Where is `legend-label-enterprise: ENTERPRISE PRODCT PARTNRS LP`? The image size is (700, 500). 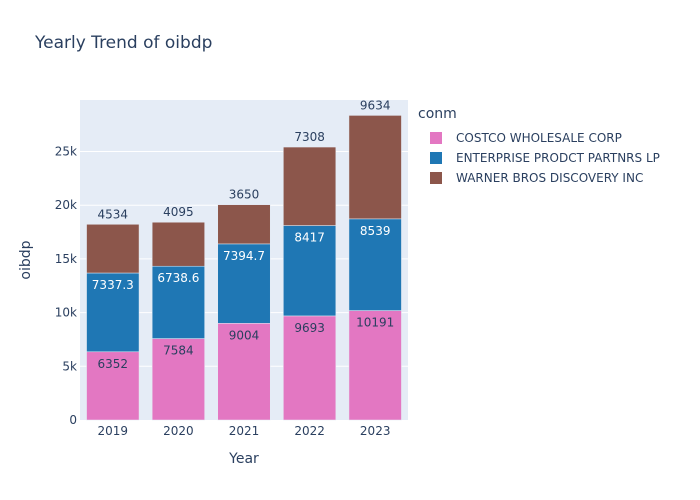 legend-label-enterprise: ENTERPRISE PRODCT PARTNRS LP is located at coordinates (558, 158).